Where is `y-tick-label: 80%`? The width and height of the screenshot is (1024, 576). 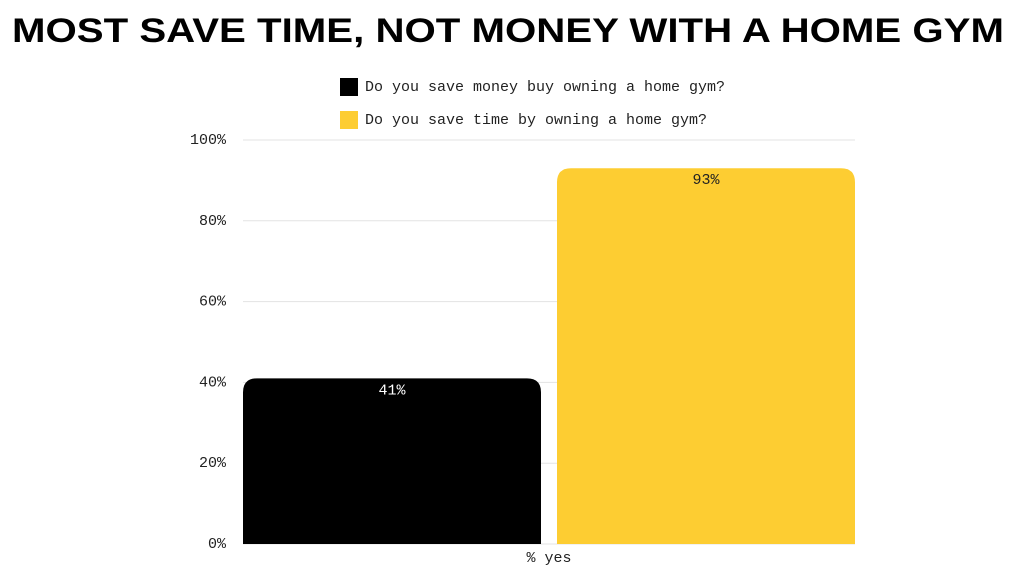 y-tick-label: 80% is located at coordinates (213, 221).